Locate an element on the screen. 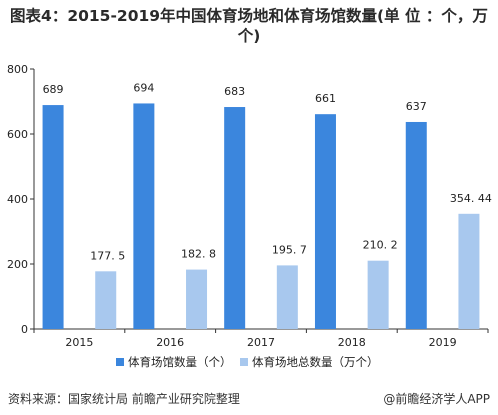 The width and height of the screenshot is (498, 415). chart-title: 图表4：2015-2019年中国体育场地和体育场馆数量(单 位 ：个，万个) is located at coordinates (249, 26).